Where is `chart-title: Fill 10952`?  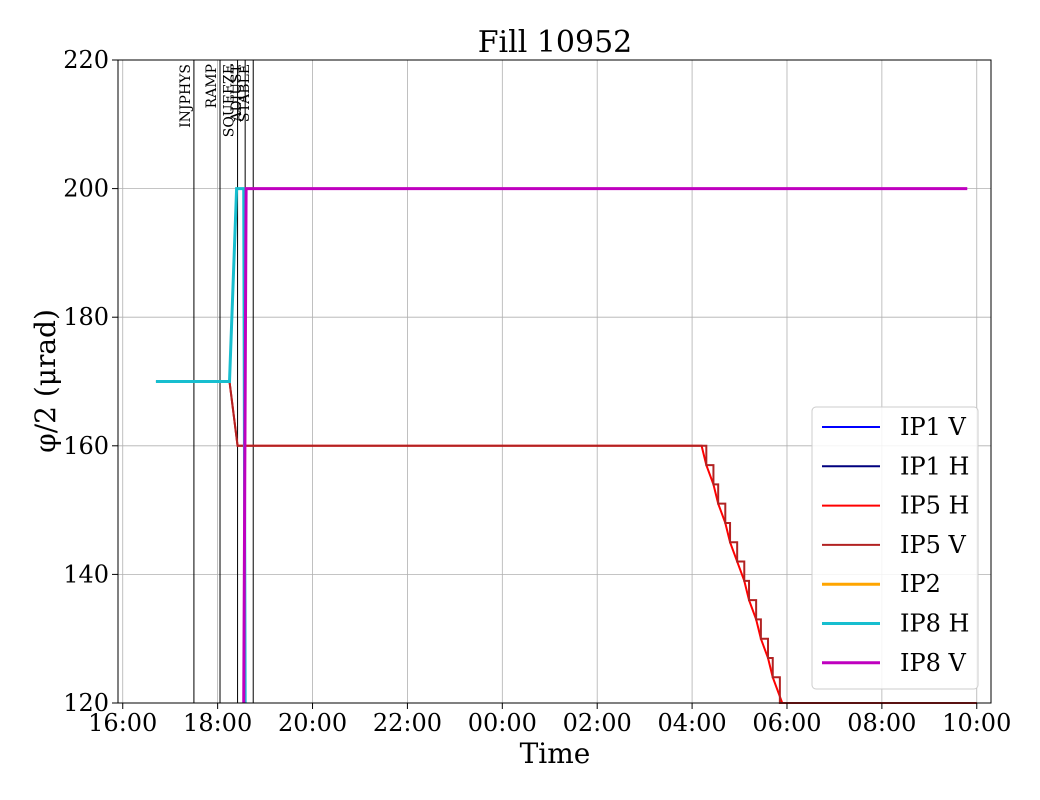 chart-title: Fill 10952 is located at coordinates (555, 42).